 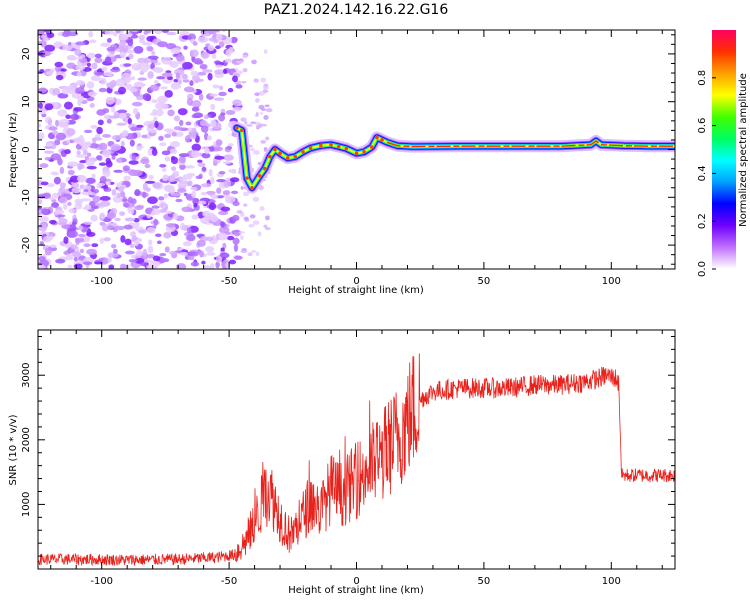 I want to click on ridge-core, so click(x=530, y=144).